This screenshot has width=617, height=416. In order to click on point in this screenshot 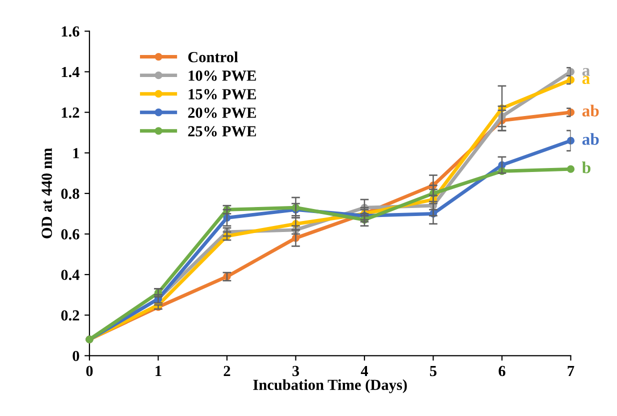, I will do `click(570, 169)`.